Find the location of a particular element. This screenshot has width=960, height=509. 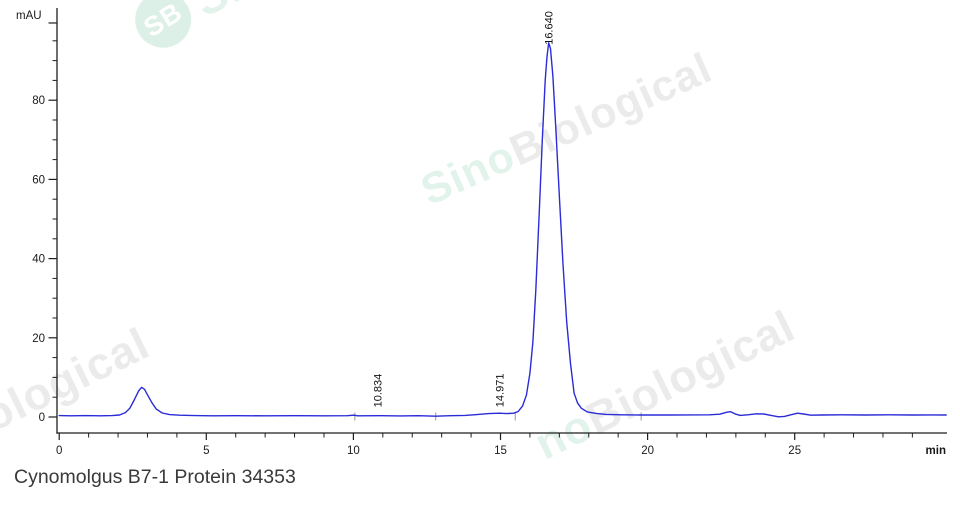

peak-rt-label: 16.640 is located at coordinates (550, 28).